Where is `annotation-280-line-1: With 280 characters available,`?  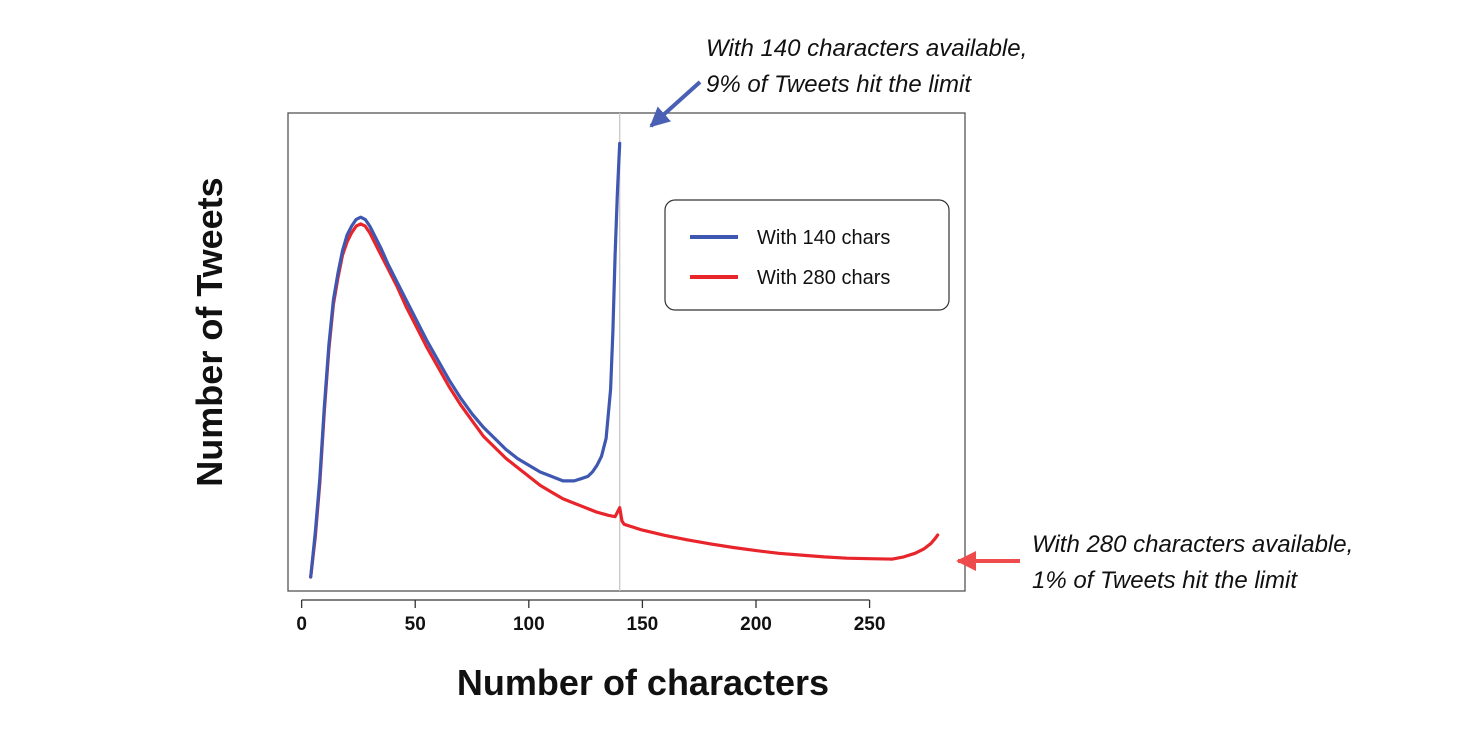
annotation-280-line-1: With 280 characters available, is located at coordinates (1192, 544).